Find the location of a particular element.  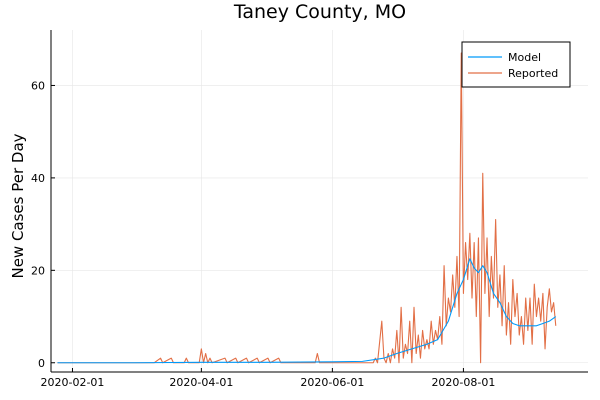

y-tick-label: 0 is located at coordinates (41, 363).